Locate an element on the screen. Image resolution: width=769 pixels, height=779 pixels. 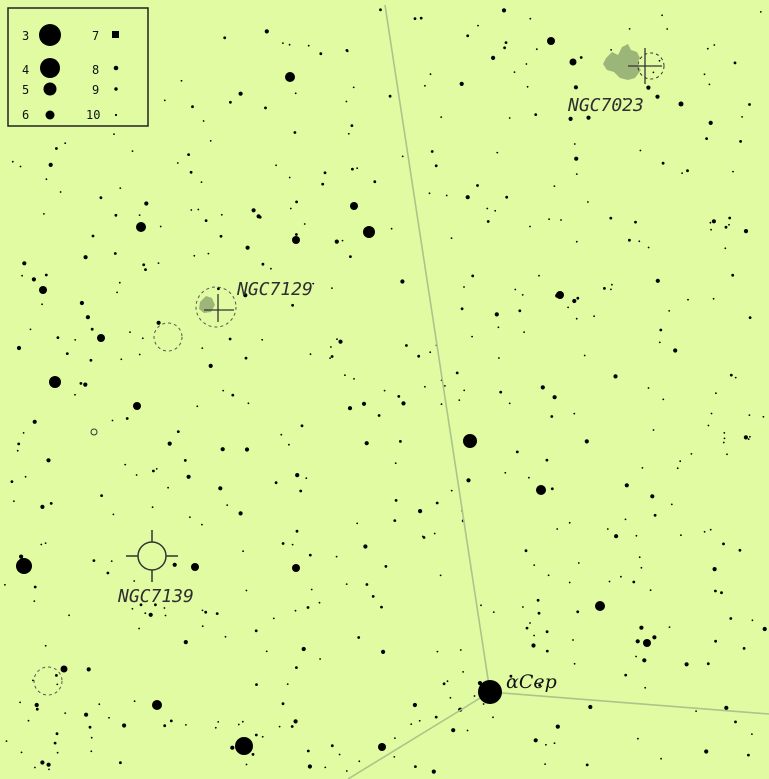
ngc7129-object: NGC7129 is located at coordinates (254, 303).